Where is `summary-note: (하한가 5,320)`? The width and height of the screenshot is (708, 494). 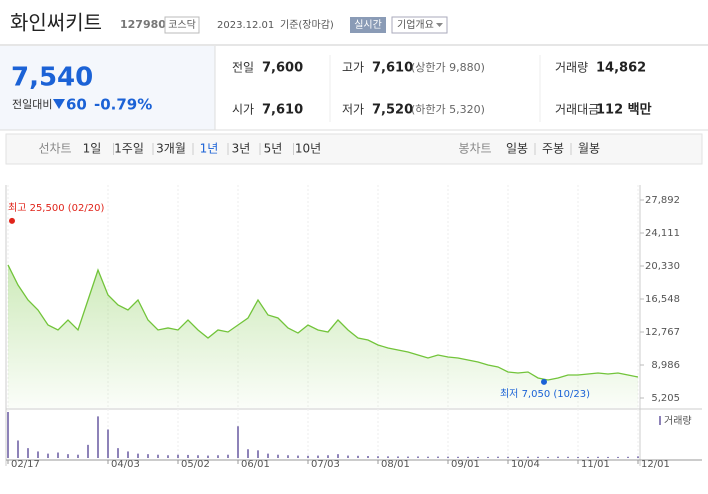
summary-note: (하한가 5,320) is located at coordinates (448, 109).